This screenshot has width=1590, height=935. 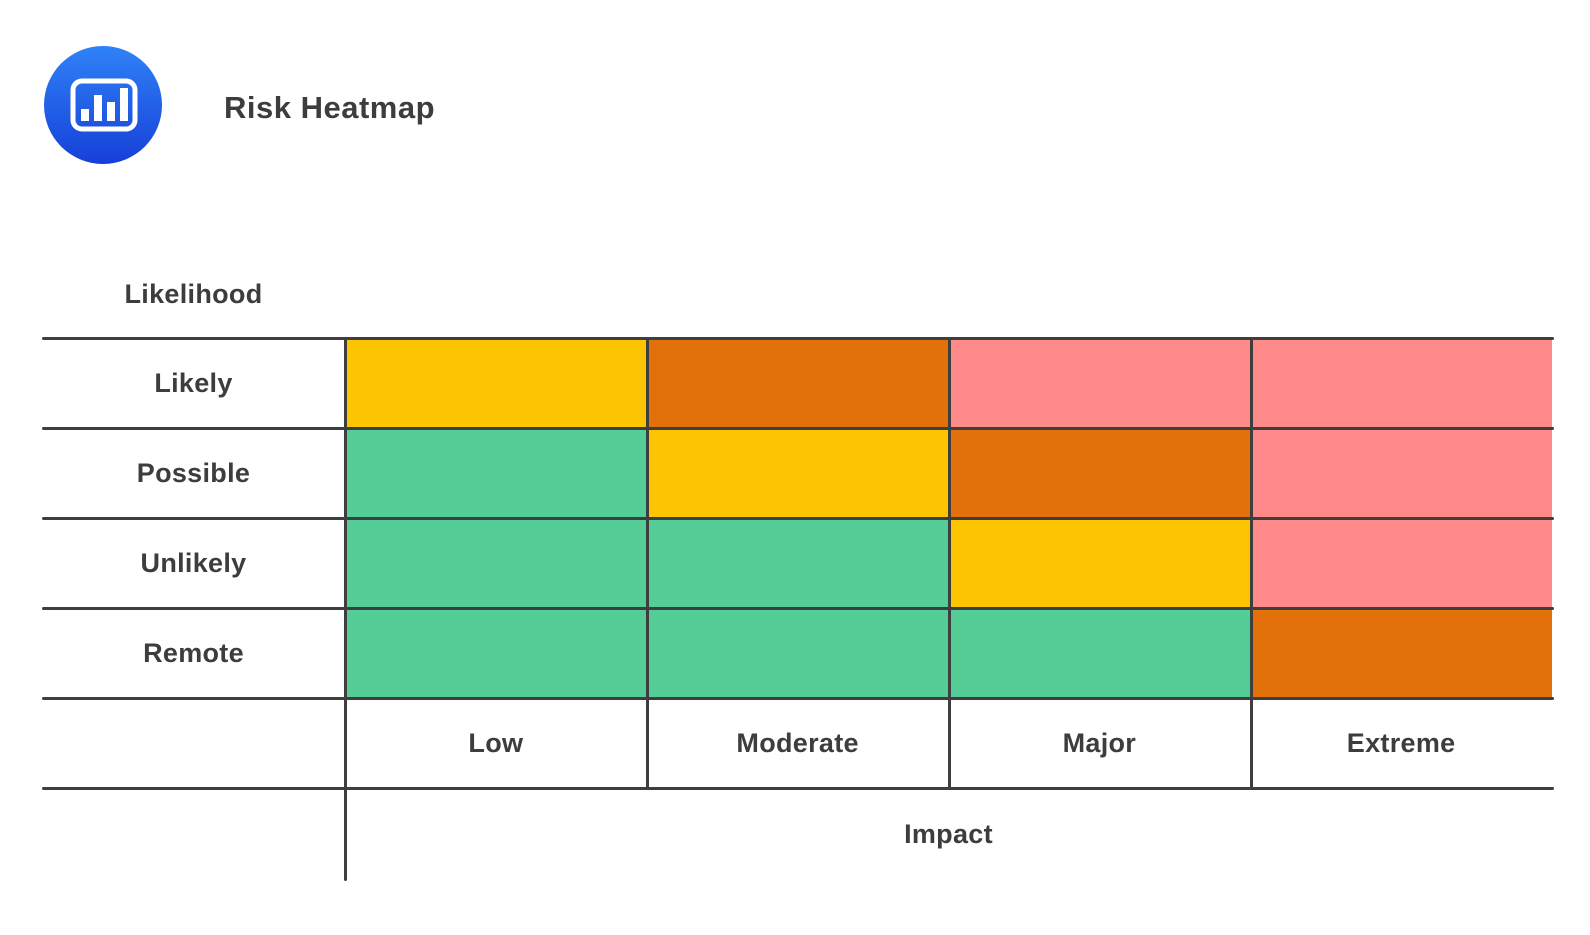 What do you see at coordinates (797, 473) in the screenshot?
I see `cell-possible-moderate` at bounding box center [797, 473].